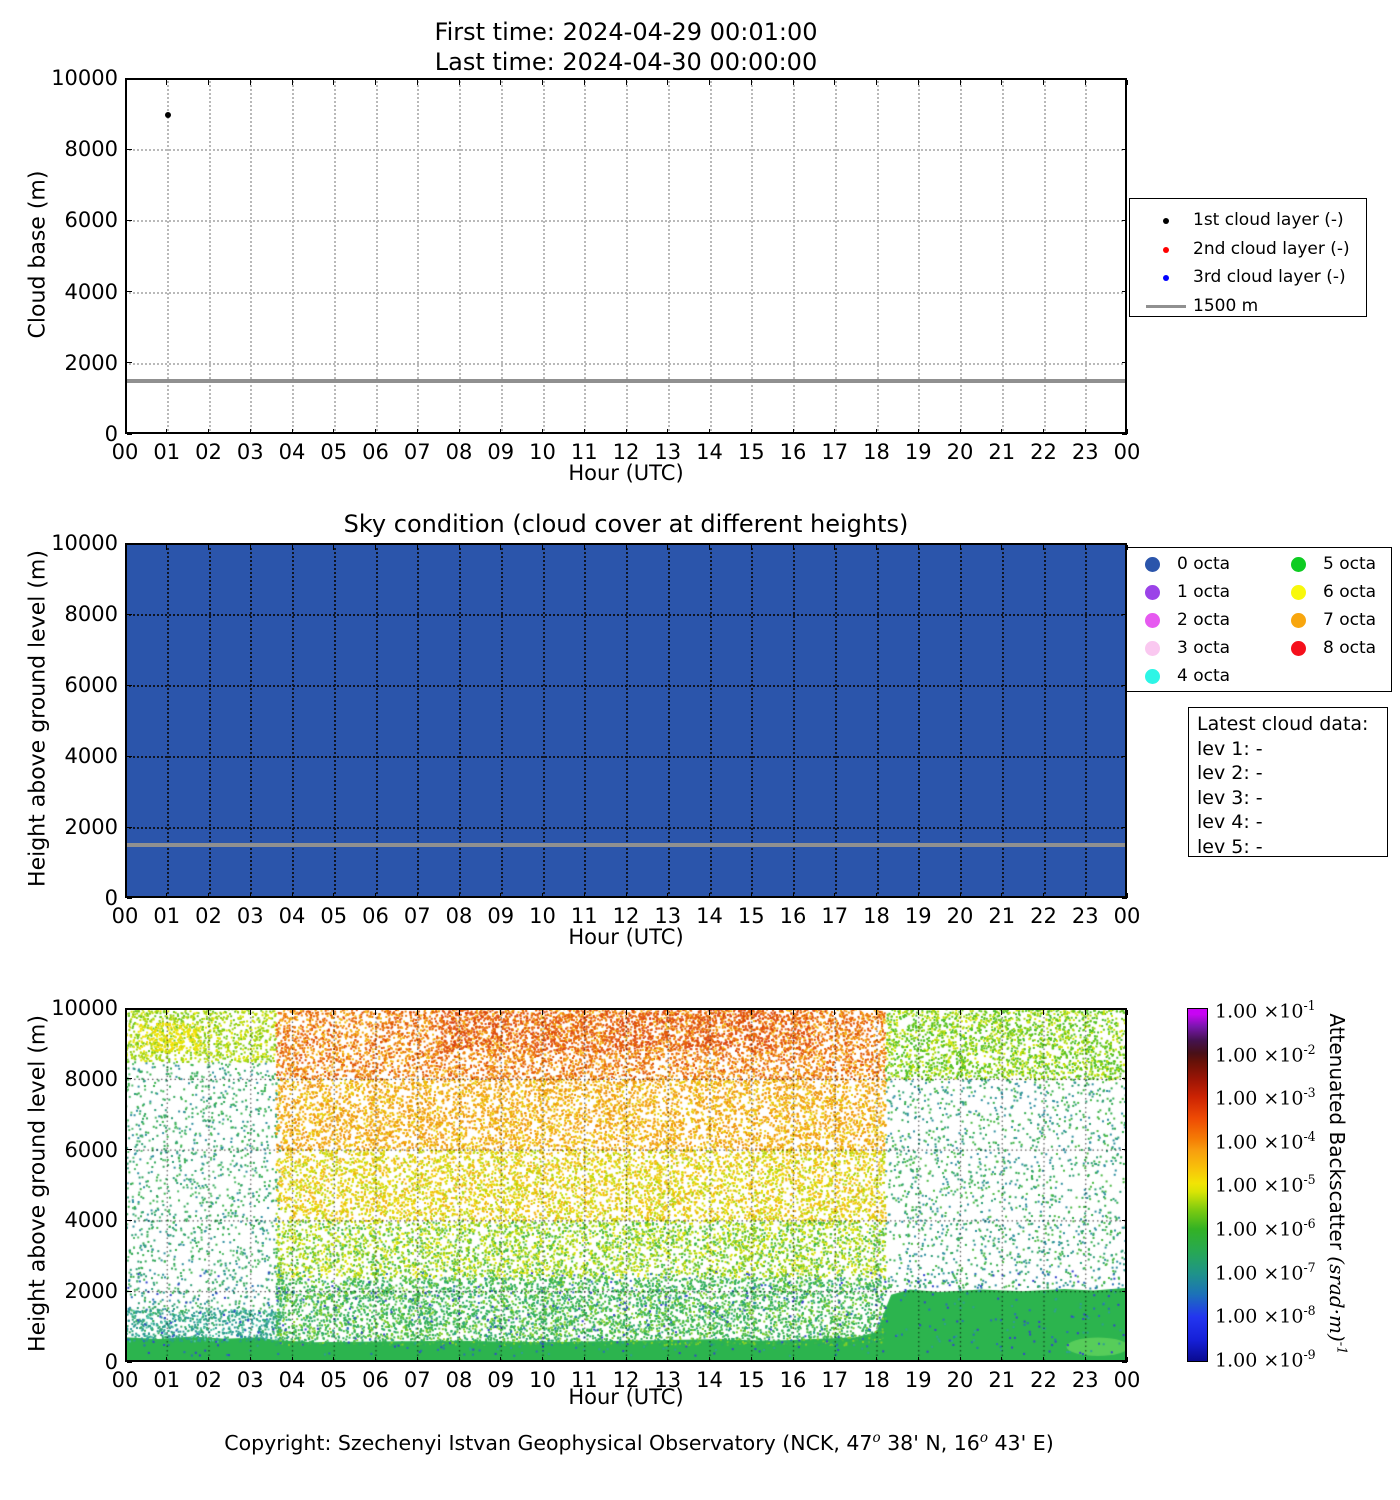 The image size is (1400, 1500). What do you see at coordinates (91, 614) in the screenshot?
I see `ytick-label: 8000` at bounding box center [91, 614].